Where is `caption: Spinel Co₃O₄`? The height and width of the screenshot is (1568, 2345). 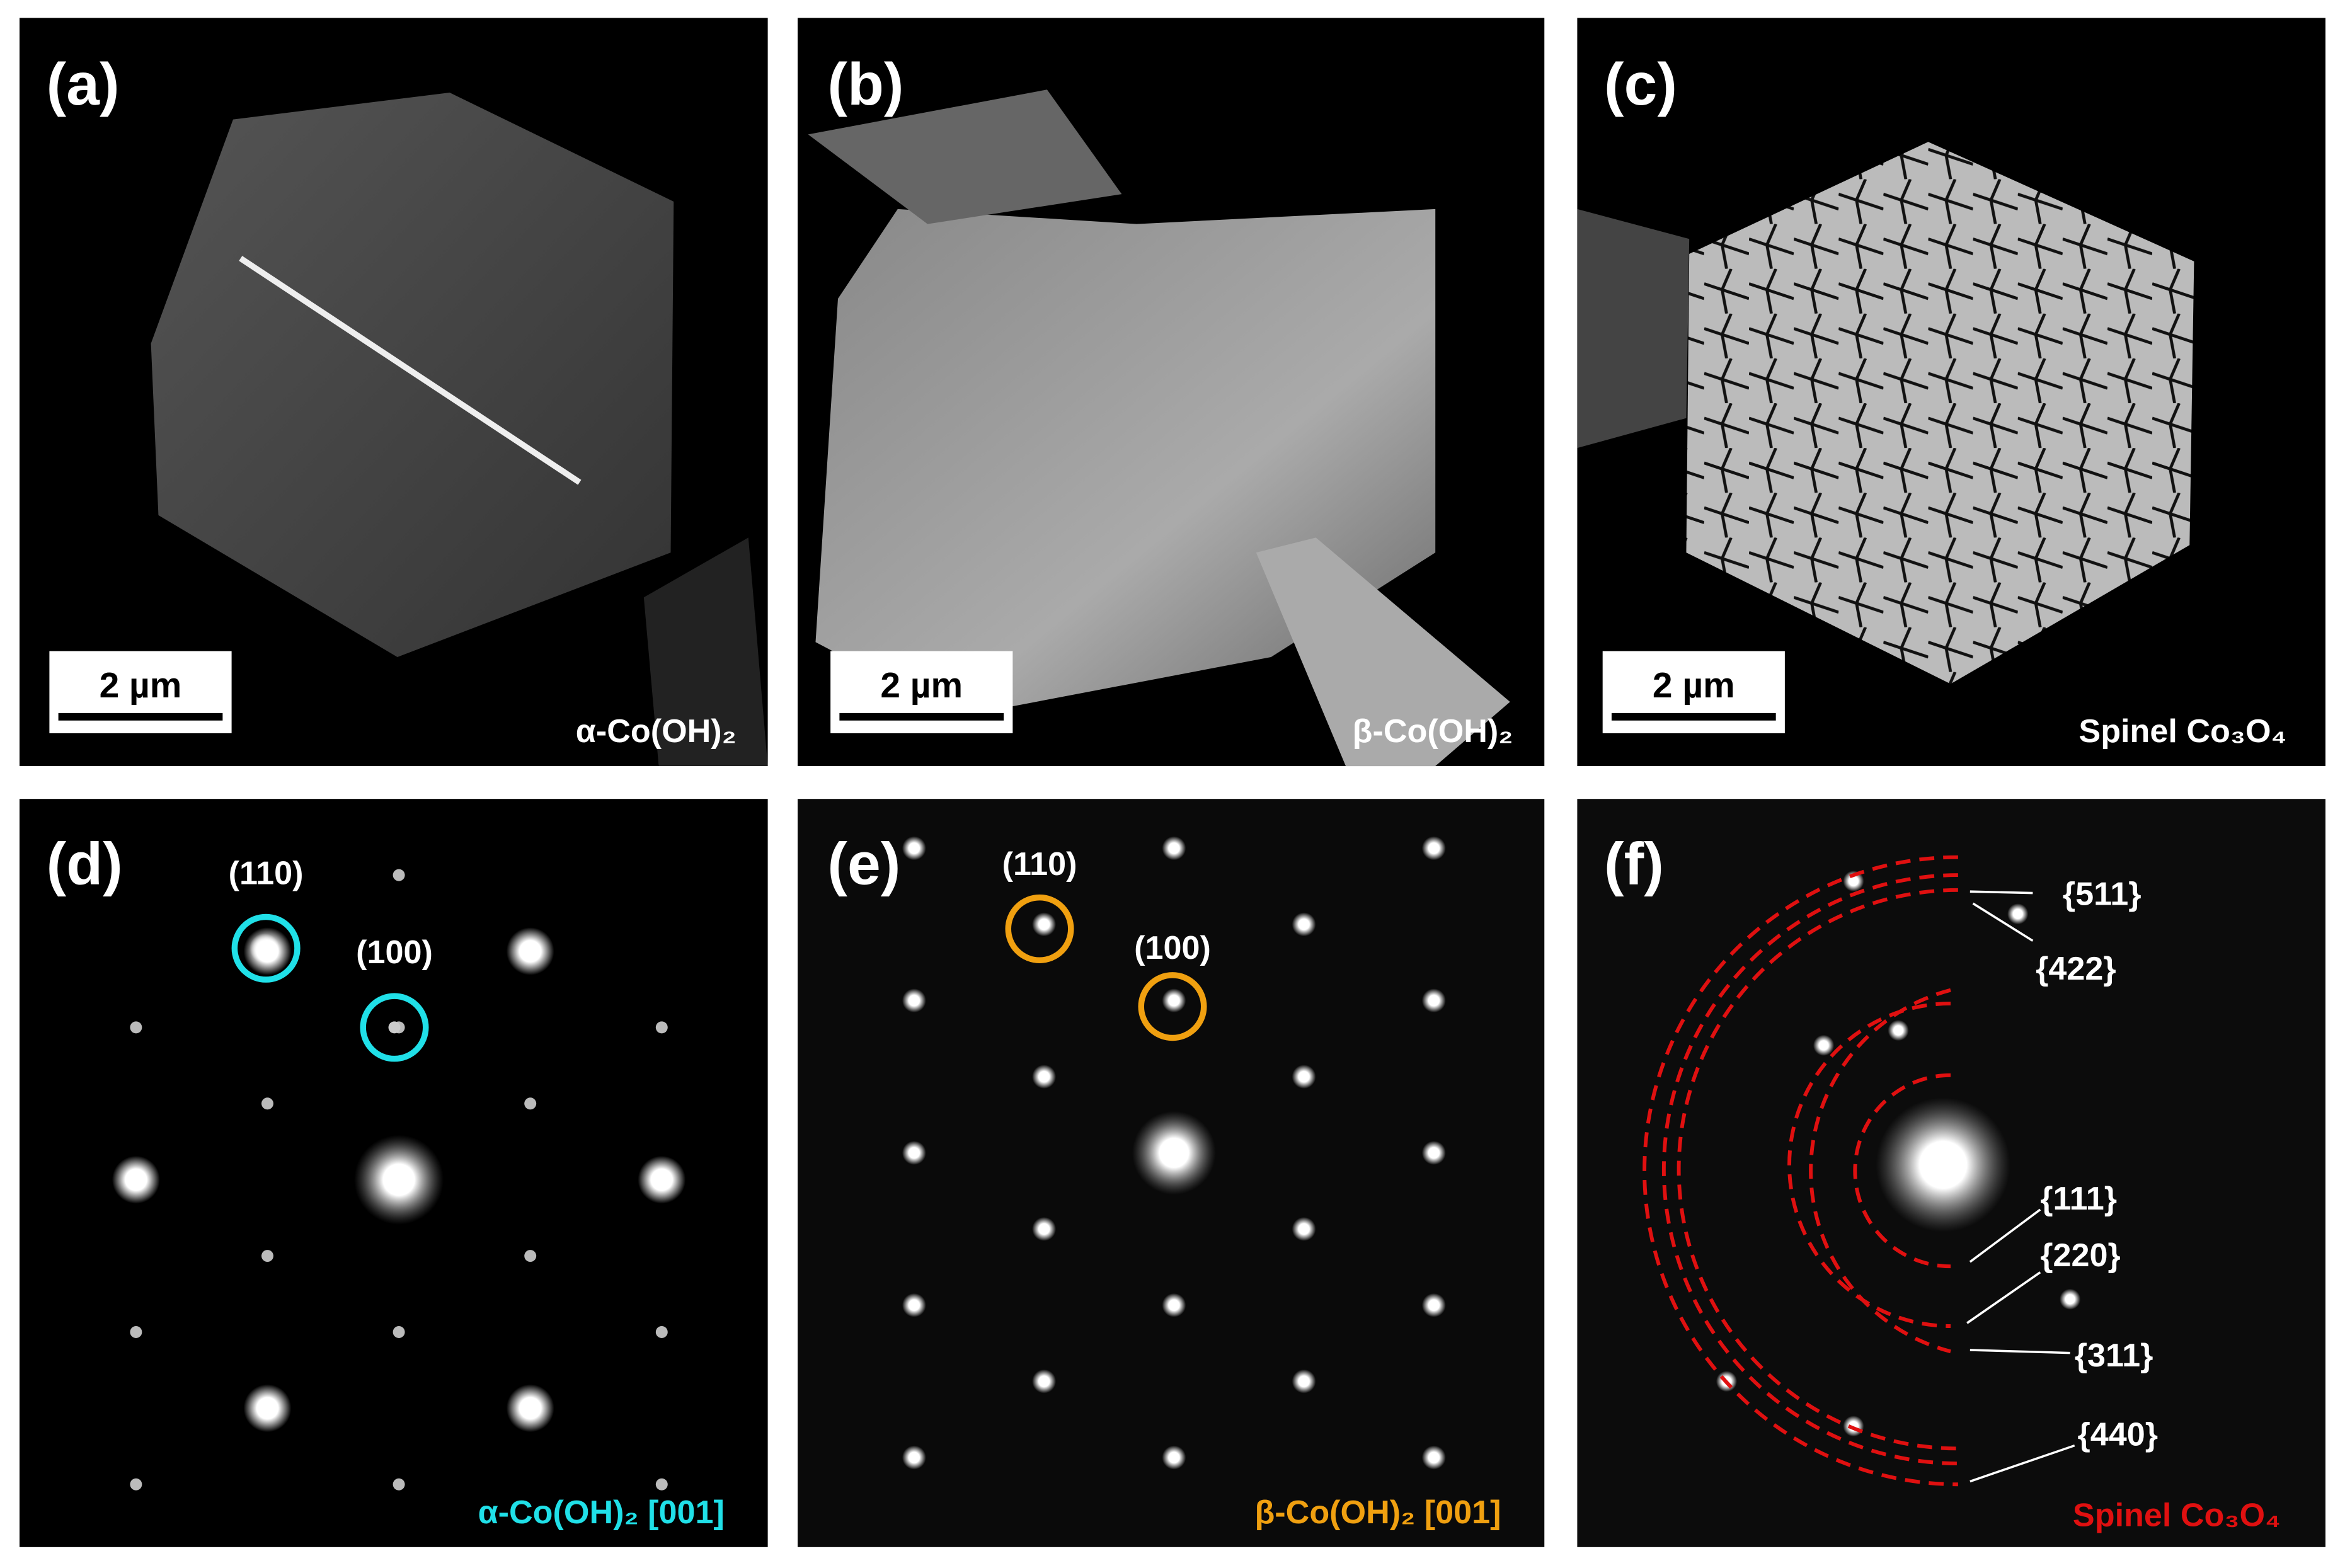
caption: Spinel Co₃O₄ is located at coordinates (2177, 1515).